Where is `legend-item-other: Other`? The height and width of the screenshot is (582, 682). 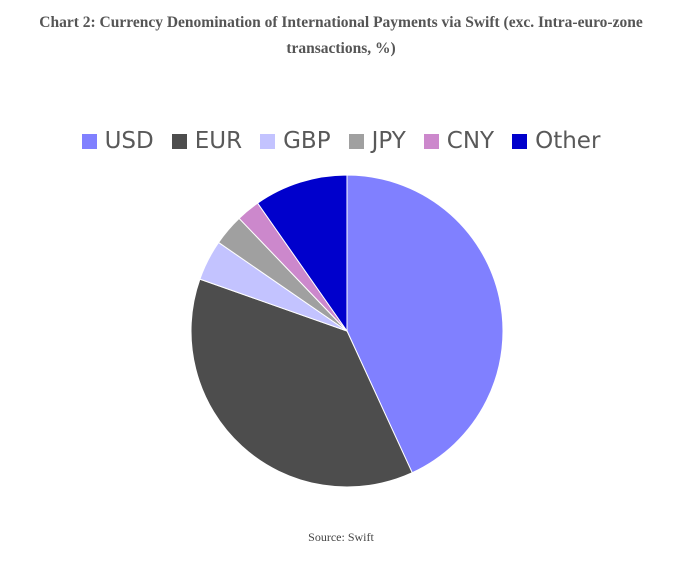
legend-item-other: Other is located at coordinates (556, 141).